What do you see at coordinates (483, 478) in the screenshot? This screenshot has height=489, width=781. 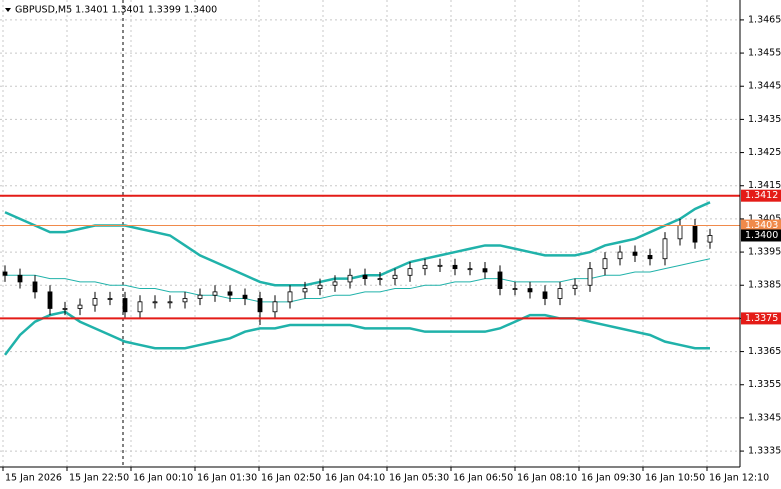 I see `x-tick-label: 16 Jan 06:50` at bounding box center [483, 478].